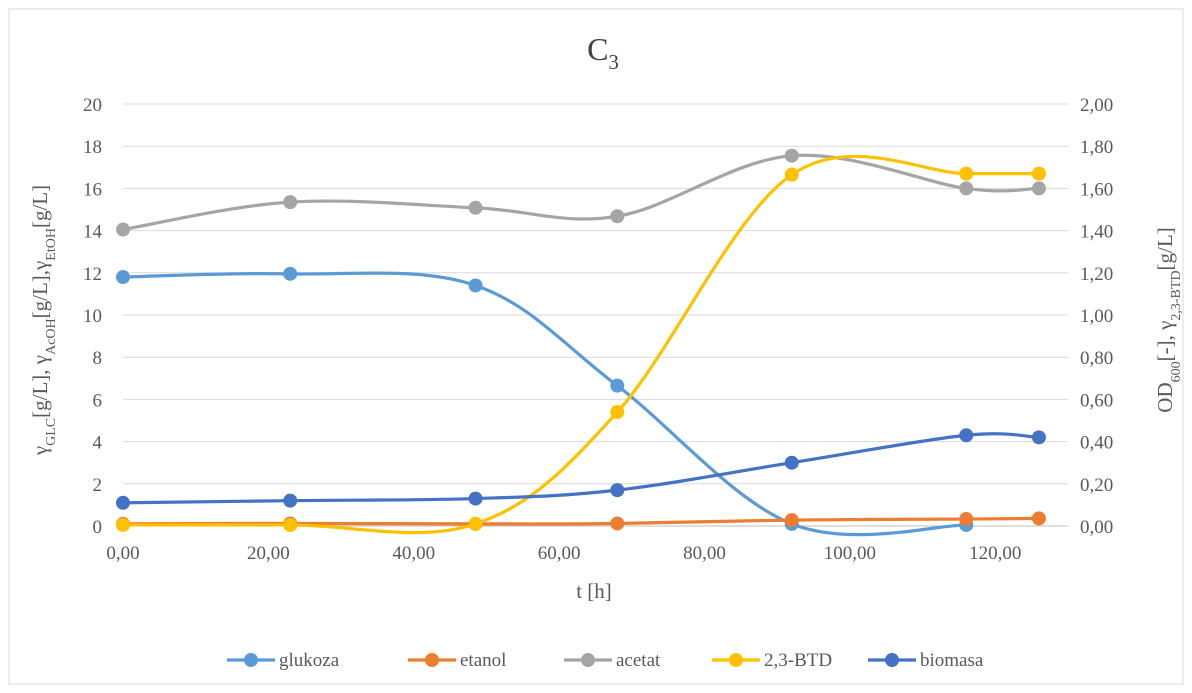 Image resolution: width=1192 pixels, height=693 pixels. What do you see at coordinates (559, 553) in the screenshot?
I see `x-tick-label: 60,00` at bounding box center [559, 553].